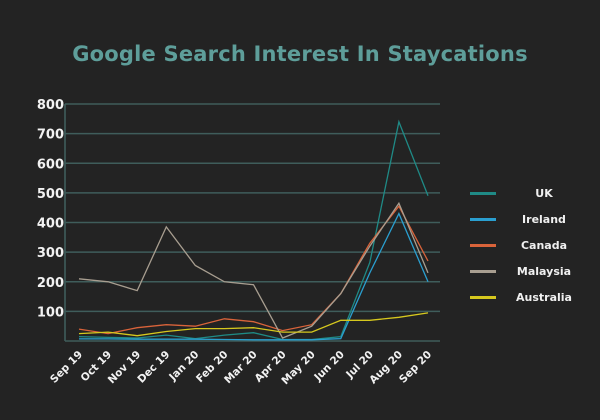 Image resolution: width=600 pixels, height=420 pixels. I want to click on chart-title: Google Search Interest In Staycations, so click(300, 54).